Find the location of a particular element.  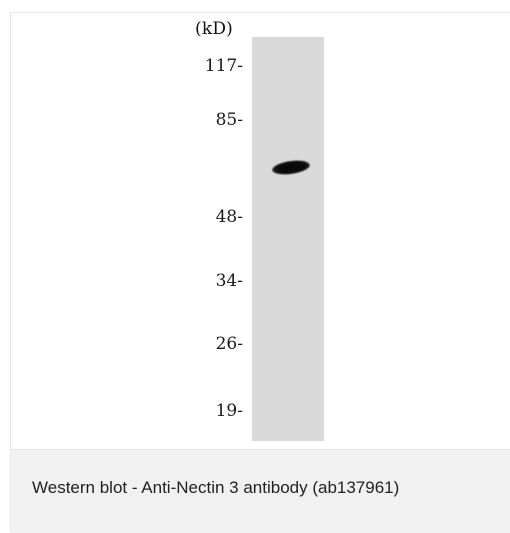

marker-label-117: 117- is located at coordinates (223, 66).